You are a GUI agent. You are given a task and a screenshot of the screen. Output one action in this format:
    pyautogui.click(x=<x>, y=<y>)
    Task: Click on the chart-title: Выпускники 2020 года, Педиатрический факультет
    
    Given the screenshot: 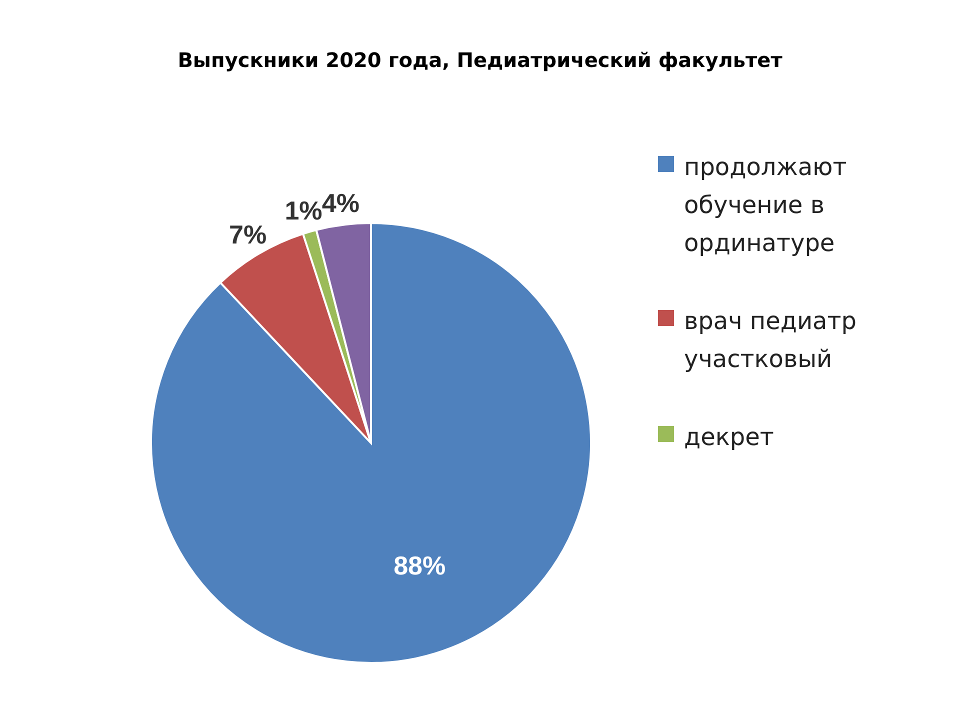 What is the action you would take?
    pyautogui.click(x=480, y=60)
    